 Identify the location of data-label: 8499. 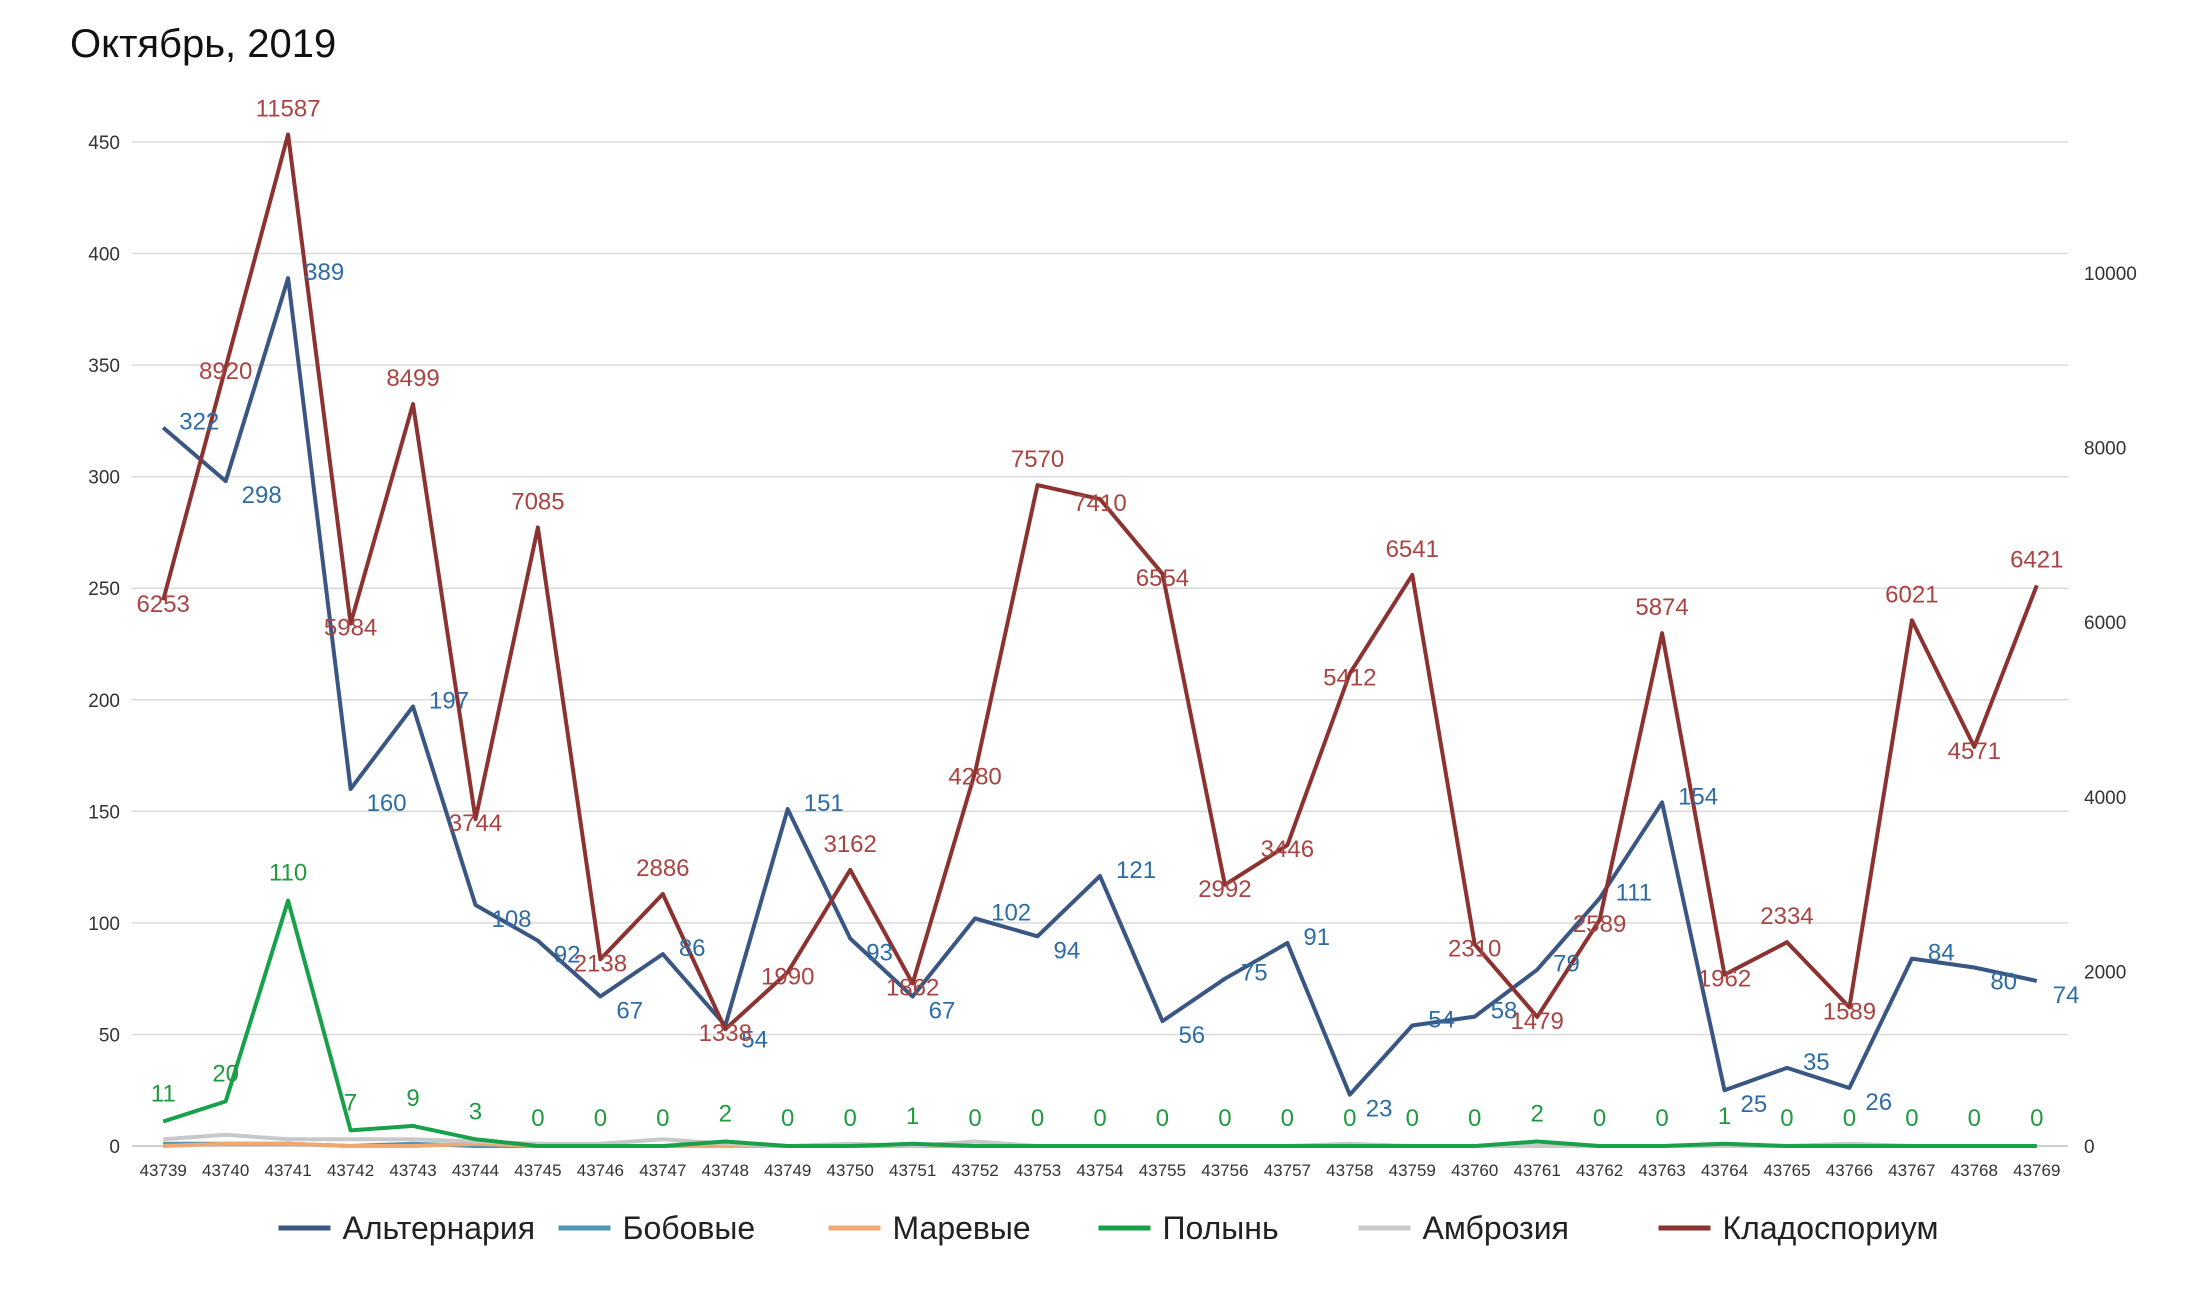
(412, 378).